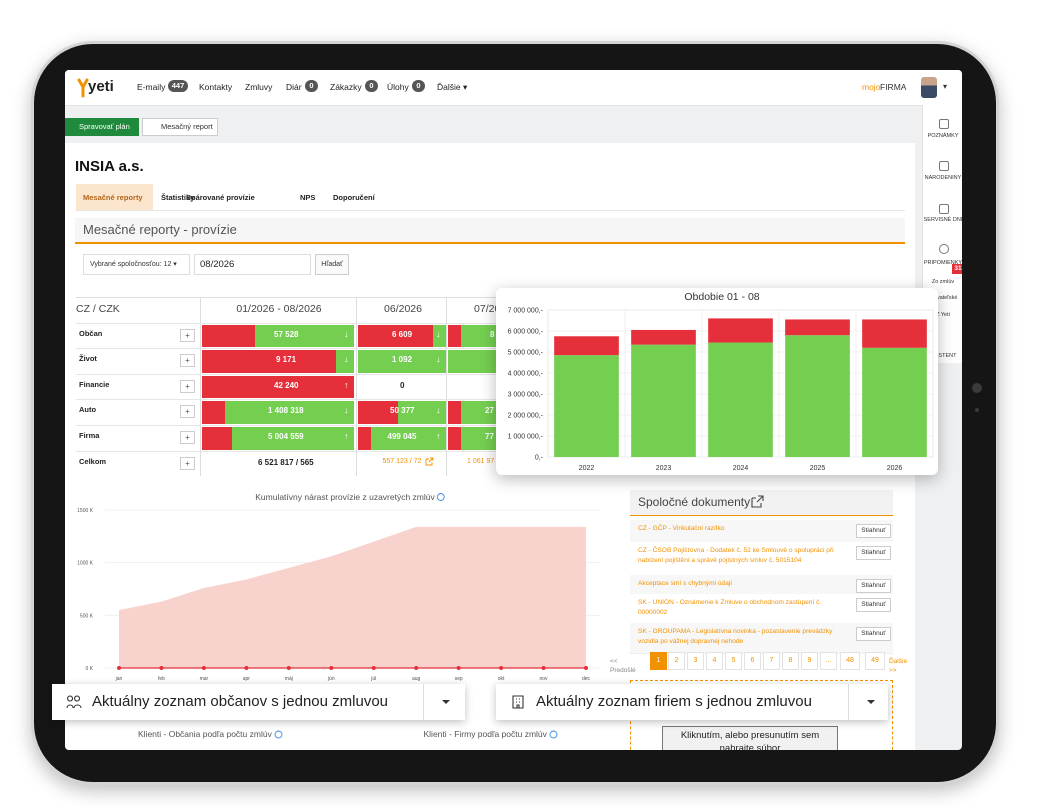  I want to click on row-label: Auto, so click(88, 410).